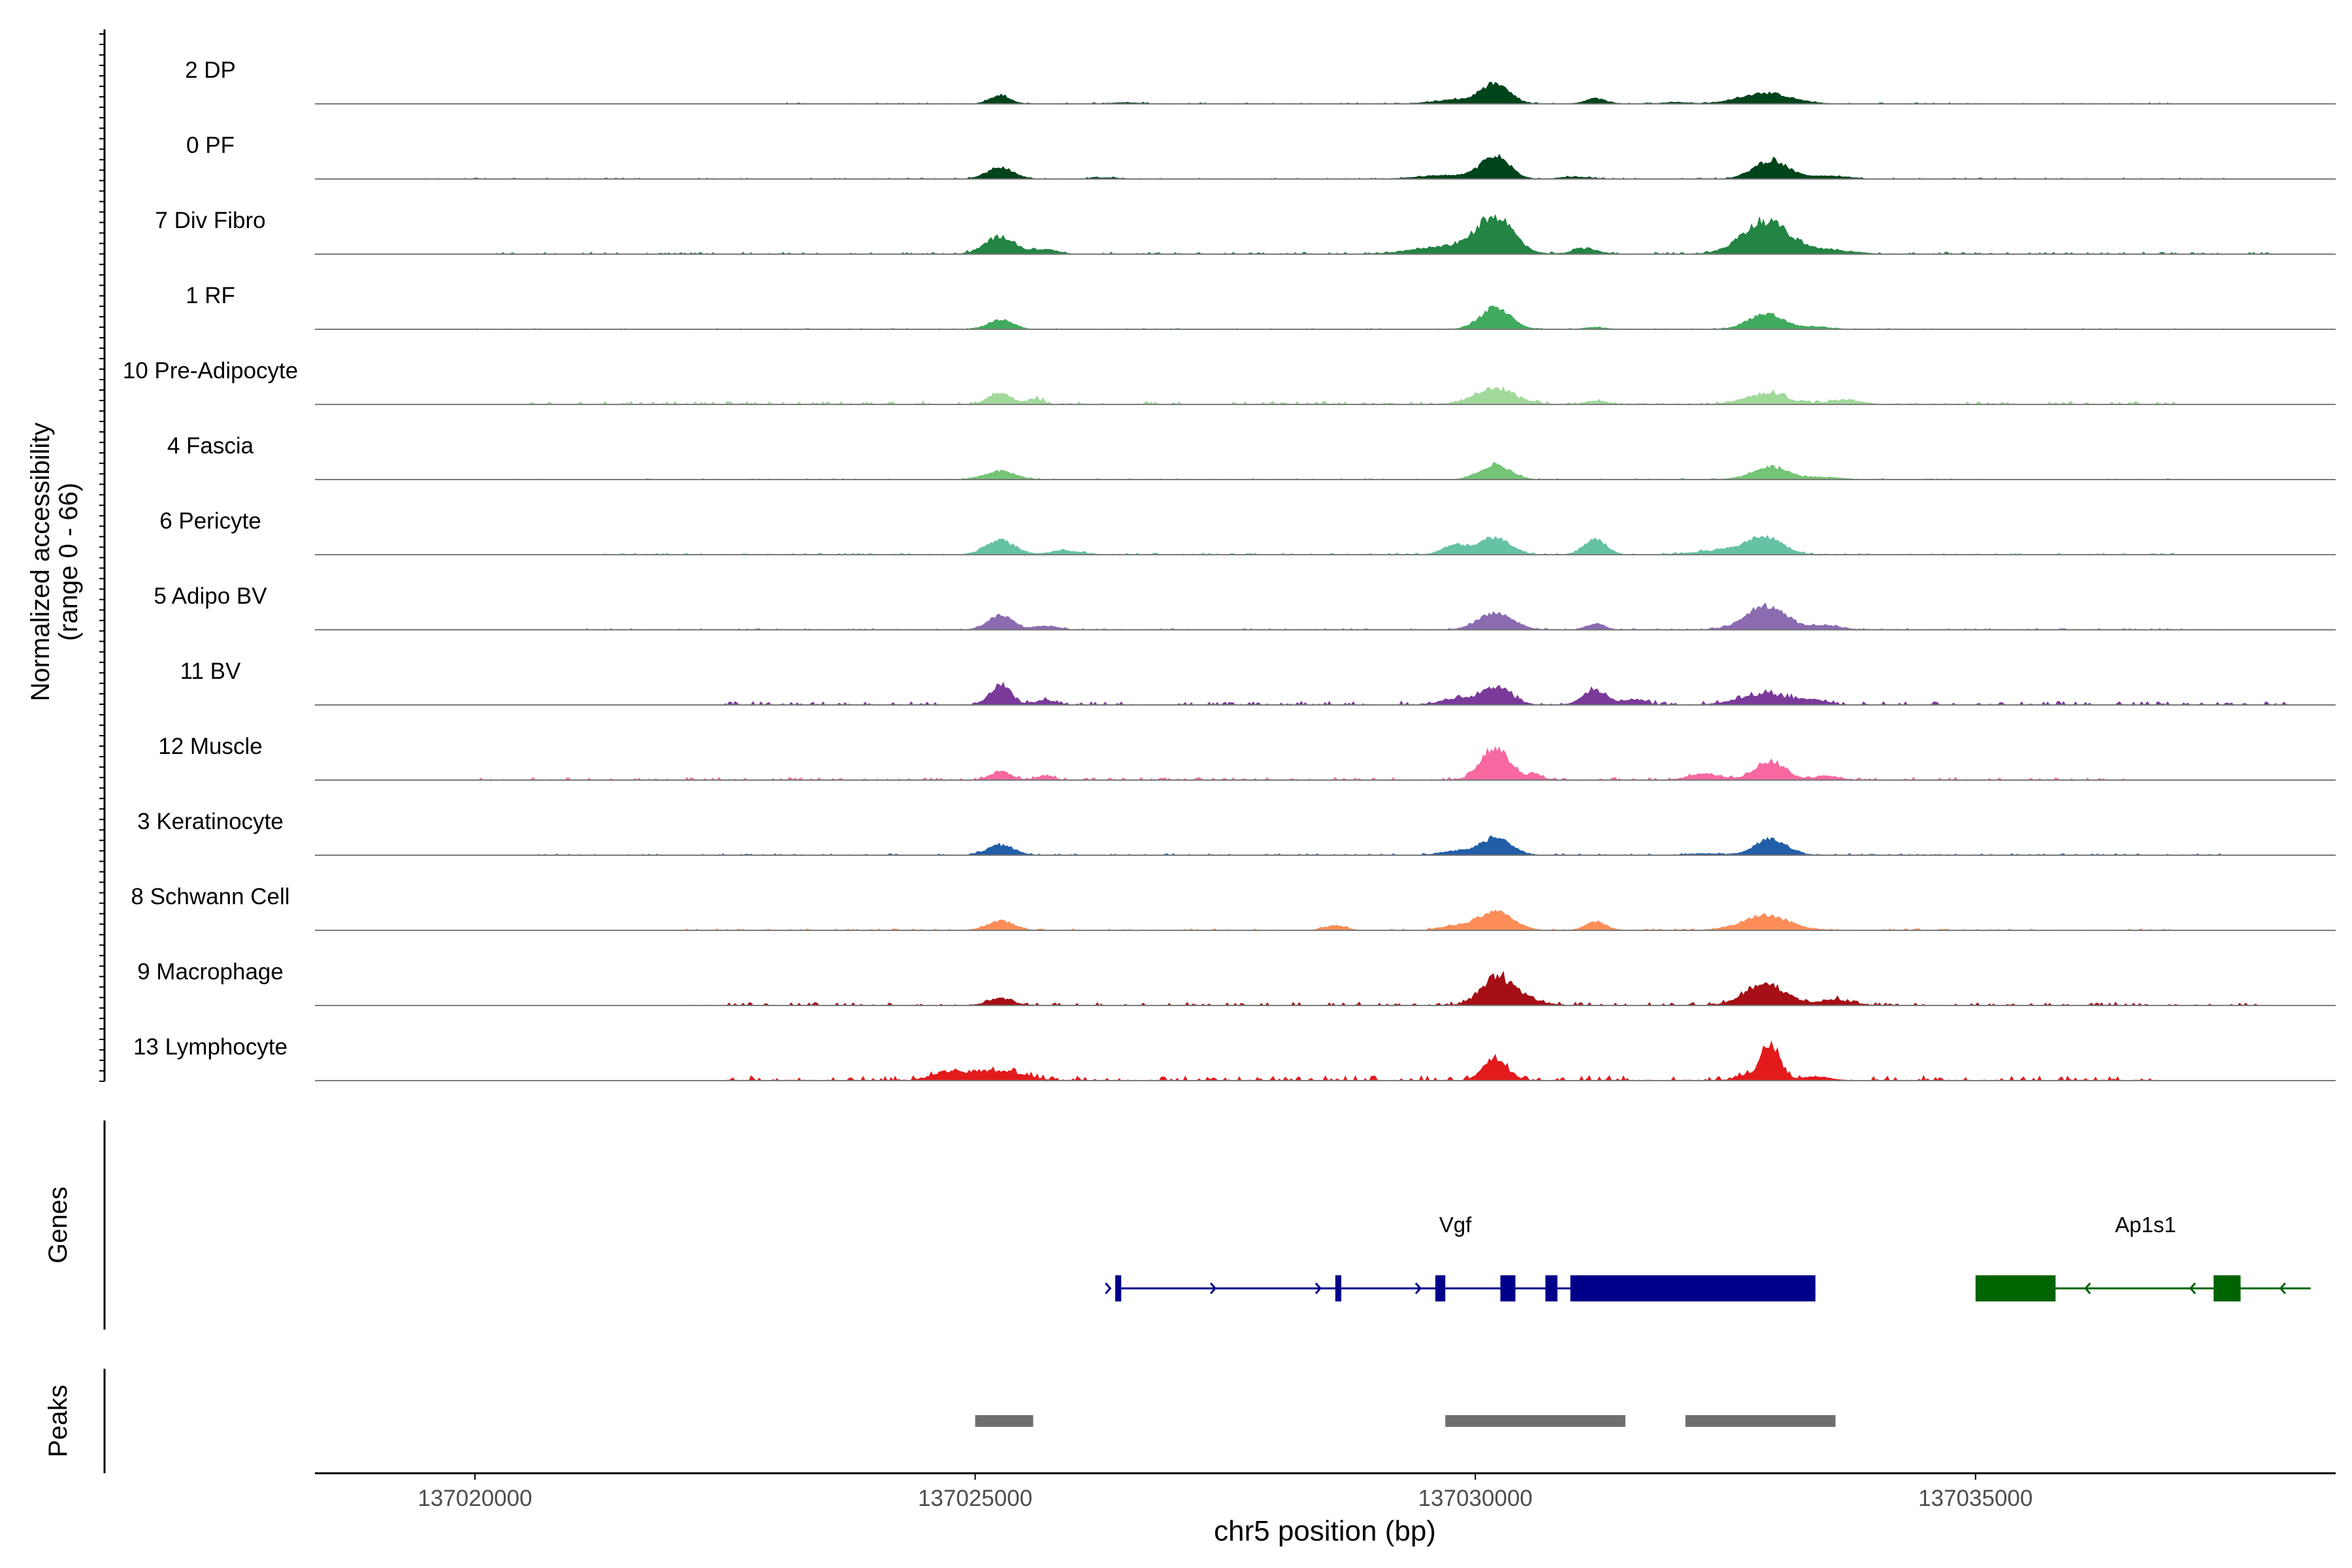 The width and height of the screenshot is (2352, 1568). Describe the element at coordinates (102, 557) in the screenshot. I see `y-axis-ticks` at that location.